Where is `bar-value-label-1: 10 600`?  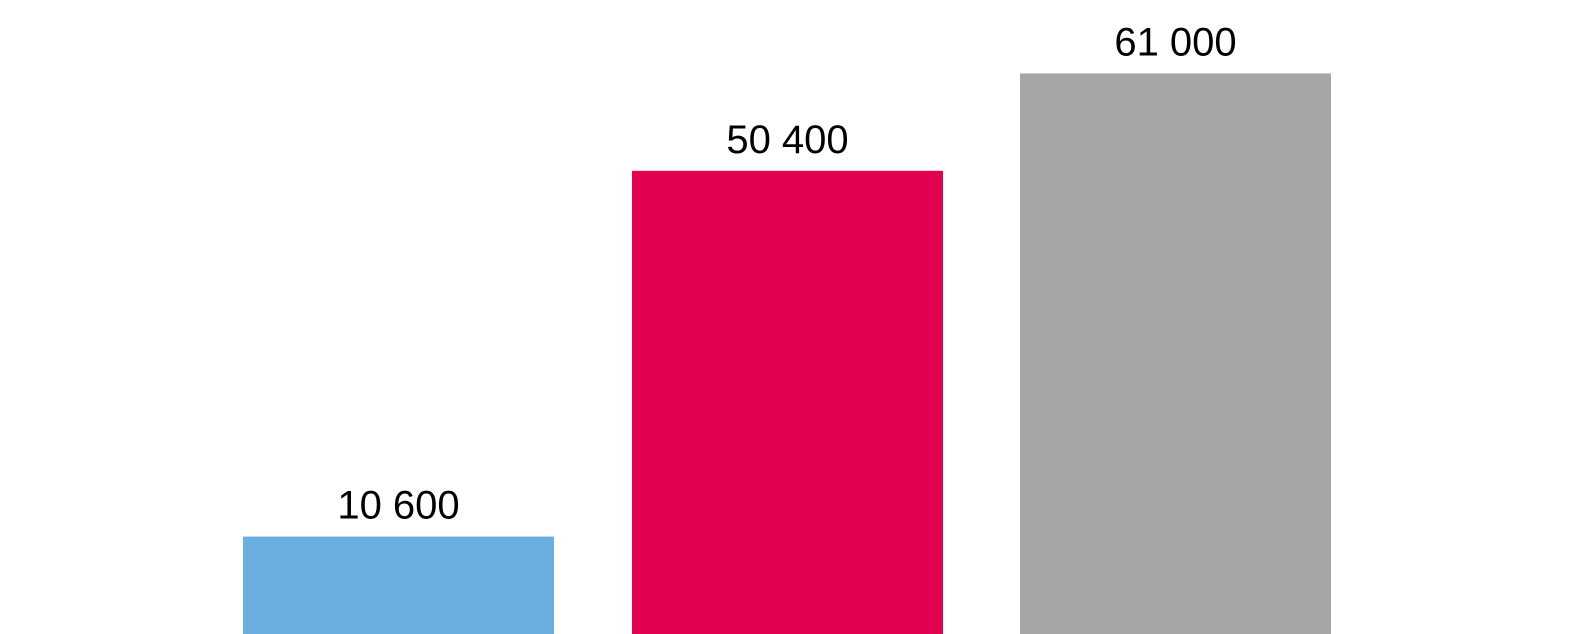 bar-value-label-1: 10 600 is located at coordinates (398, 506).